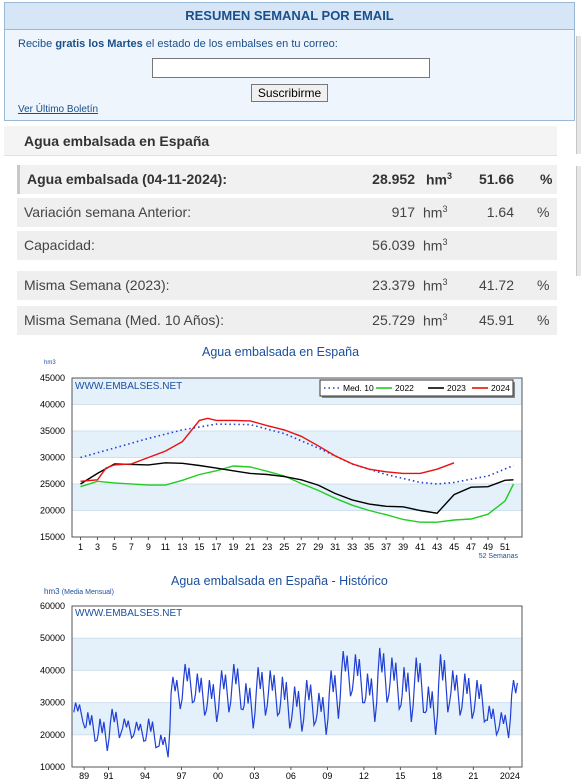 The width and height of the screenshot is (581, 782). Describe the element at coordinates (500, 212) in the screenshot. I see `stat-percent: 1.64` at that location.